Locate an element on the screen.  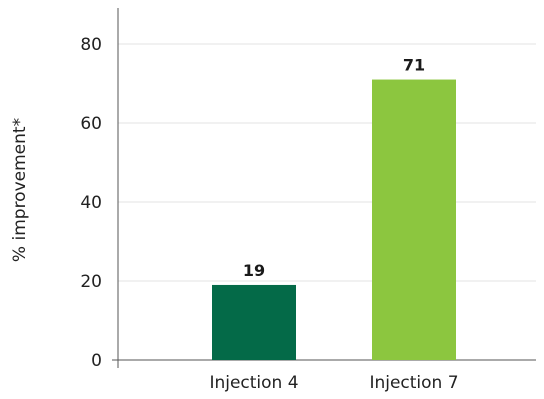
y-tick-labels: 0 20 40 60 80 is located at coordinates (91, 203).